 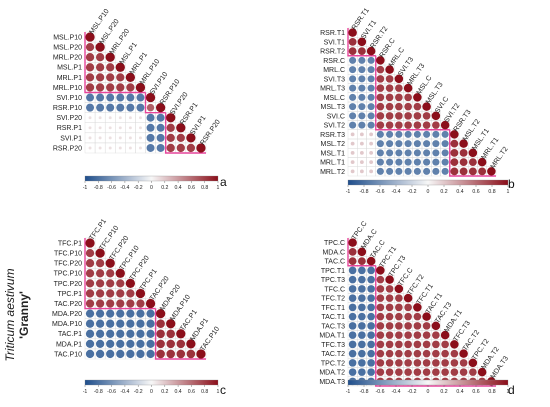 I want to click on row-label: MDA.P20, so click(x=67, y=314).